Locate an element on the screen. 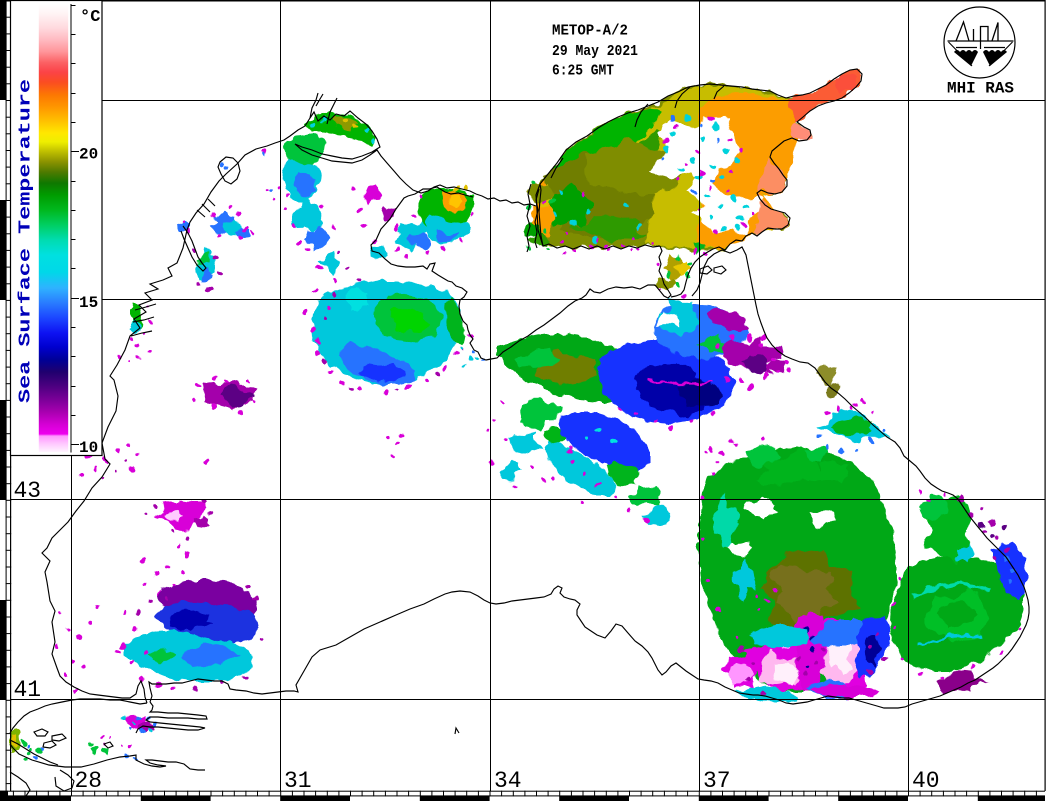 The image size is (1051, 801). svg-text: °C is located at coordinates (90, 17).